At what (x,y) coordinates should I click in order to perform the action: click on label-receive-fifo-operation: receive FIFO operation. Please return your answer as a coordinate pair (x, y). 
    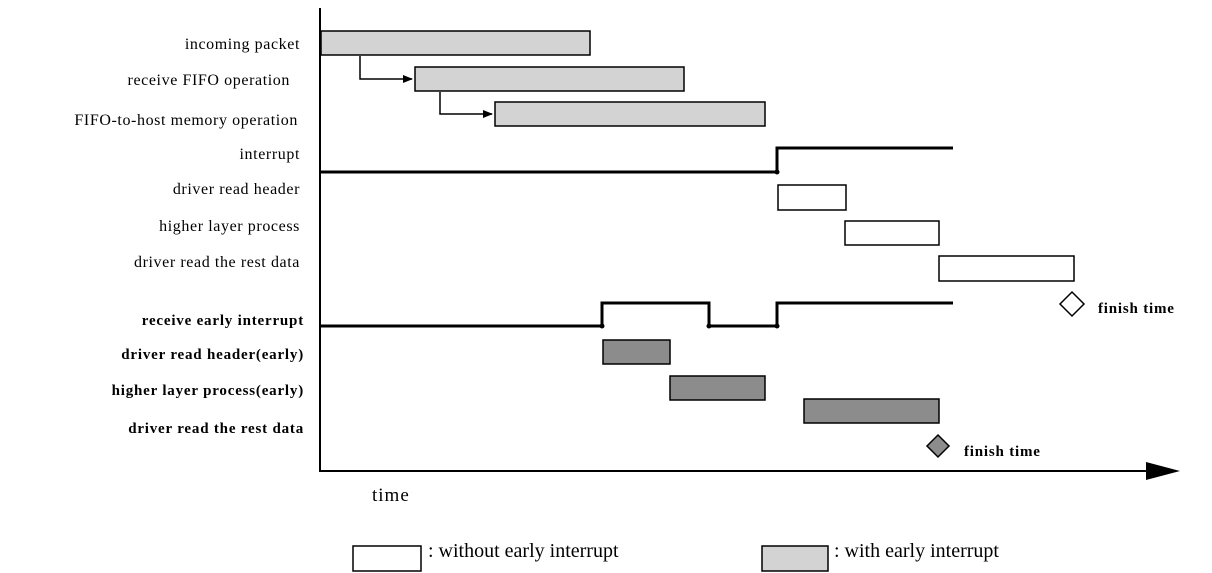
    Looking at the image, I should click on (209, 80).